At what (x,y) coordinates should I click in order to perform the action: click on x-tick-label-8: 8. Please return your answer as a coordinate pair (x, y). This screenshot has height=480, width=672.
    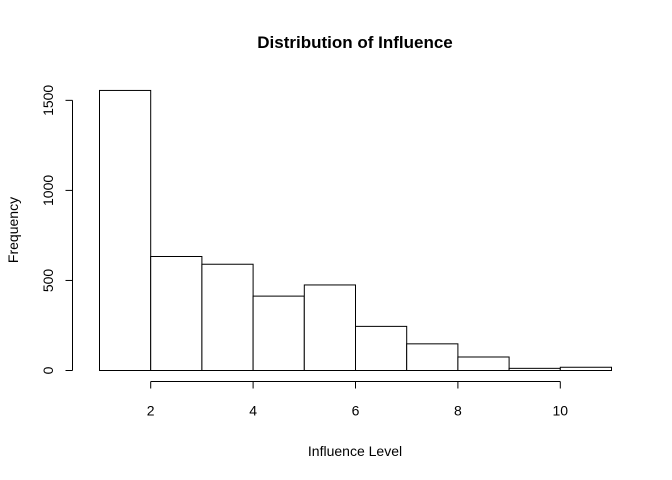
    Looking at the image, I should click on (458, 411).